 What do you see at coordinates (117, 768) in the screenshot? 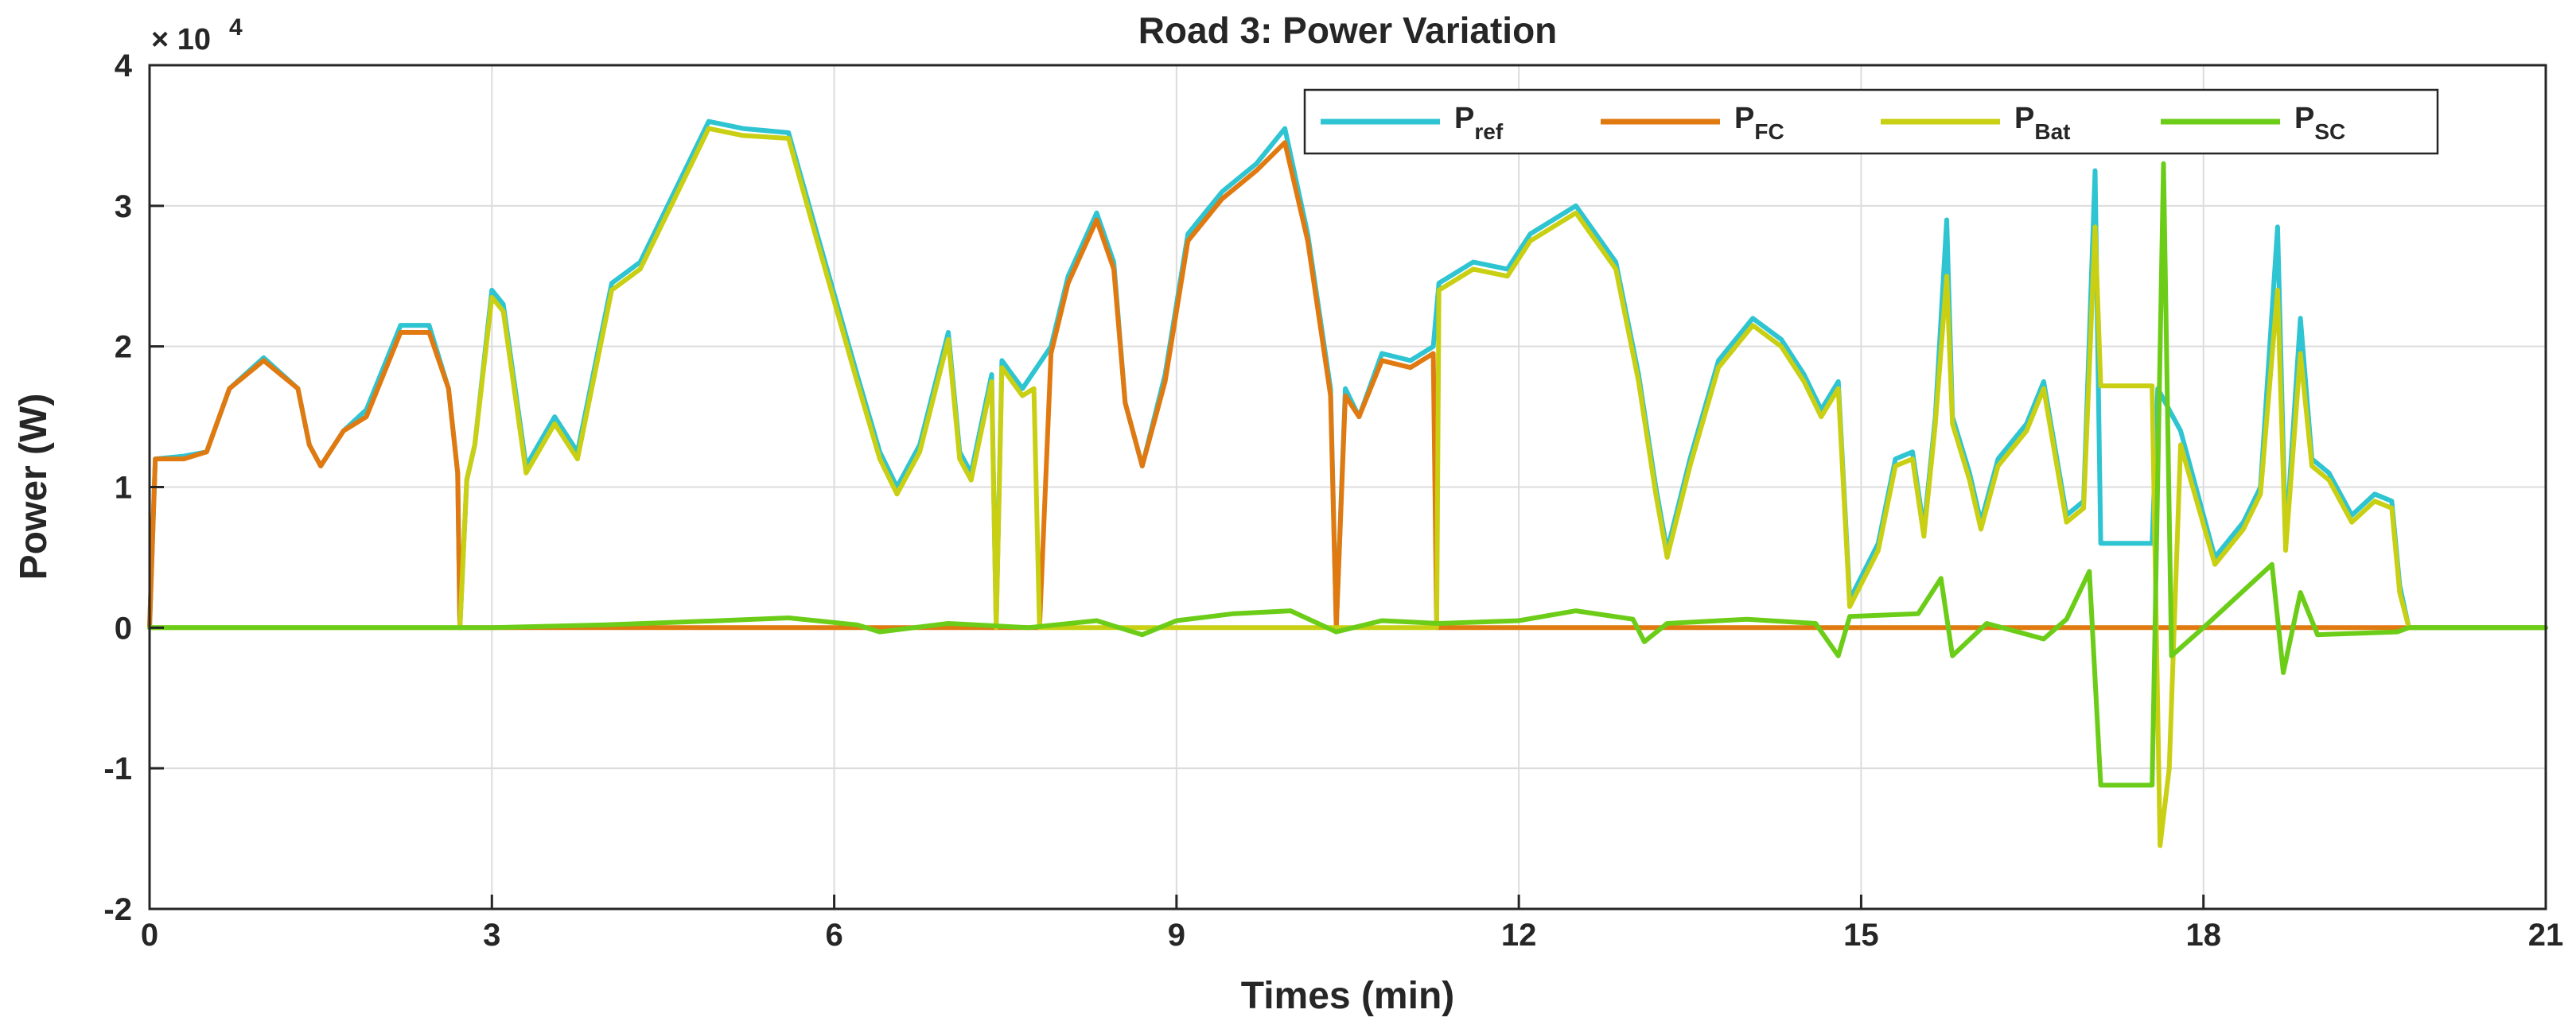
I see `y-tick-label: -1` at bounding box center [117, 768].